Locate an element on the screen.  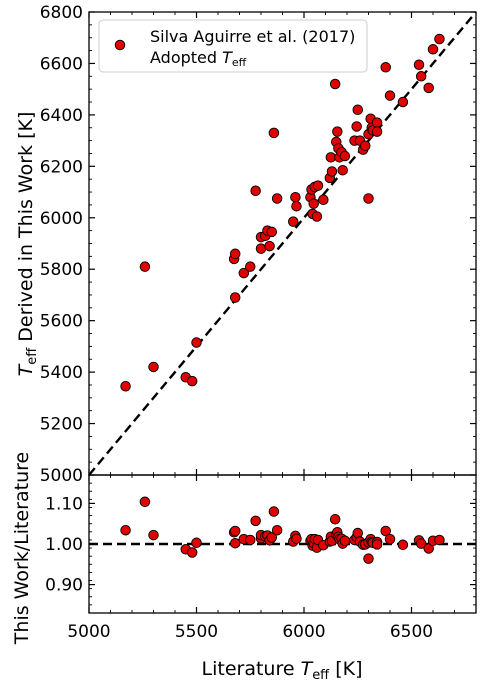
legend-marker is located at coordinates (120, 45).